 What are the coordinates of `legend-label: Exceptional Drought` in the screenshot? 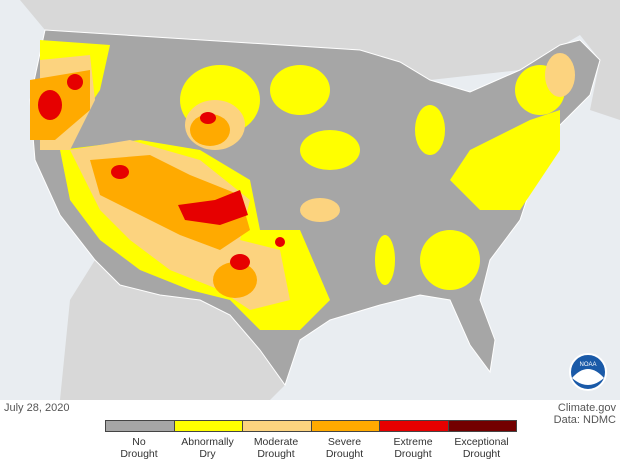 It's located at (481, 448).